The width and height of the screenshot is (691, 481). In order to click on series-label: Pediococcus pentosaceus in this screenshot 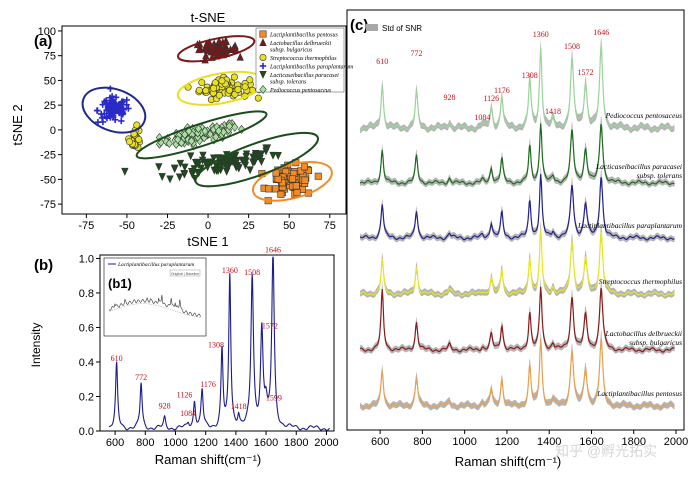, I will do `click(644, 115)`.